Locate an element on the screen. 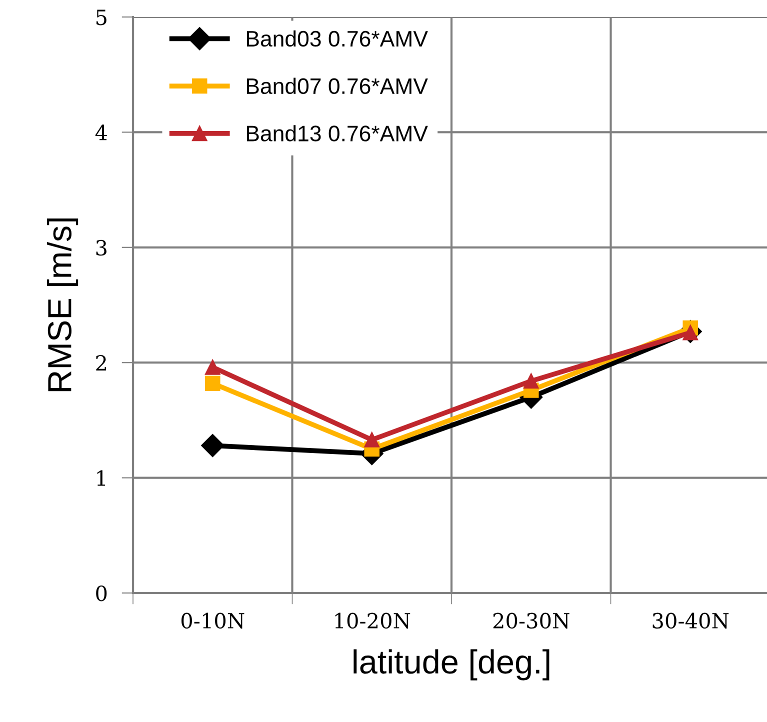 The width and height of the screenshot is (767, 722). legend-label: Band03 0.76*AMV is located at coordinates (337, 38).